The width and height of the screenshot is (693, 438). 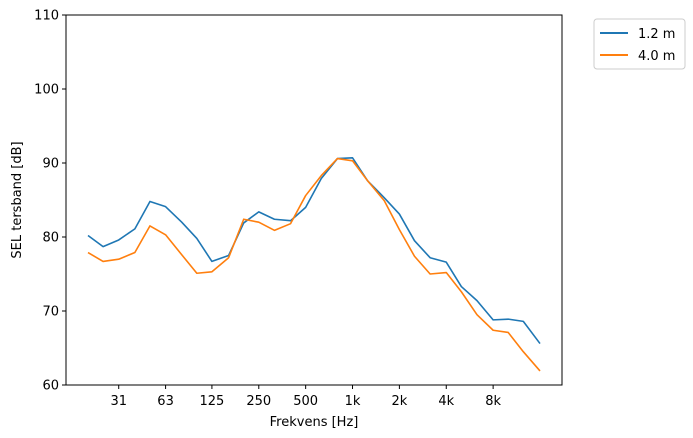 I want to click on y-tick-label: 110, so click(x=46, y=16).